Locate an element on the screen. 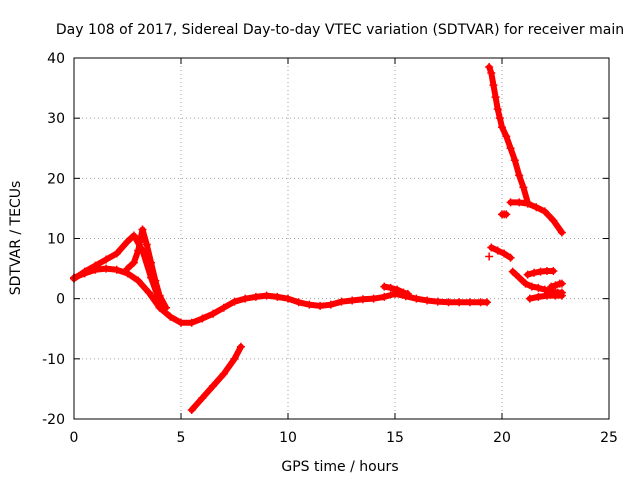  series-track-m is located at coordinates (545, 297).